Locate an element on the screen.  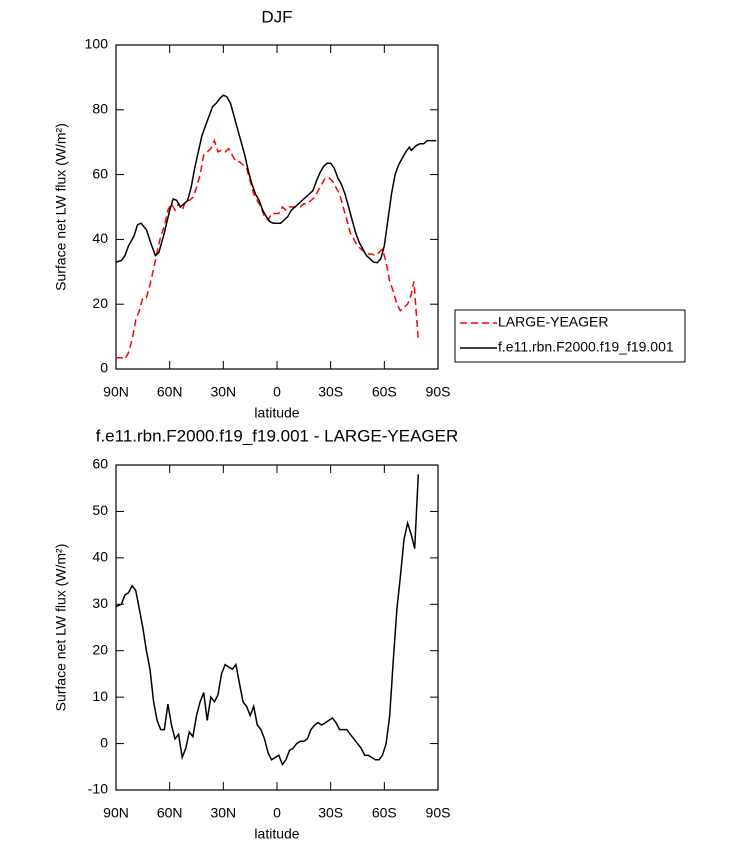
legend-label: f.e11.rbn.F2000.f19_f19.001 is located at coordinates (586, 347).